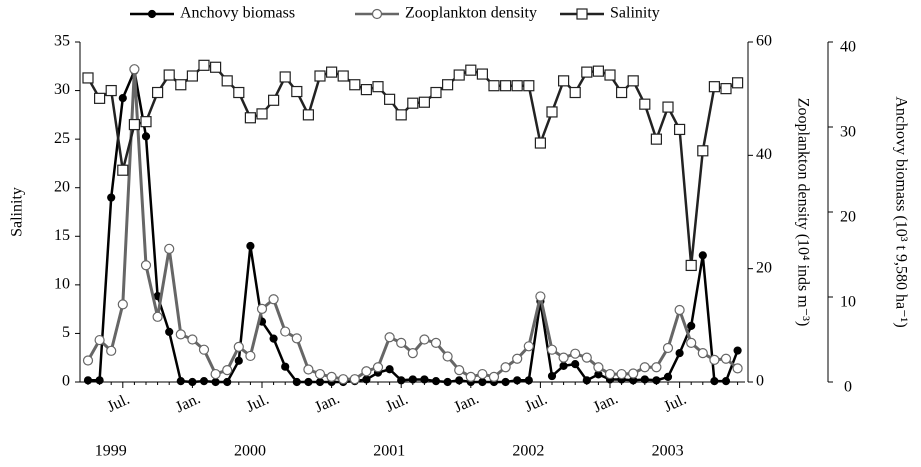  I want to click on y2-tick-label: 20, so click(764, 267).